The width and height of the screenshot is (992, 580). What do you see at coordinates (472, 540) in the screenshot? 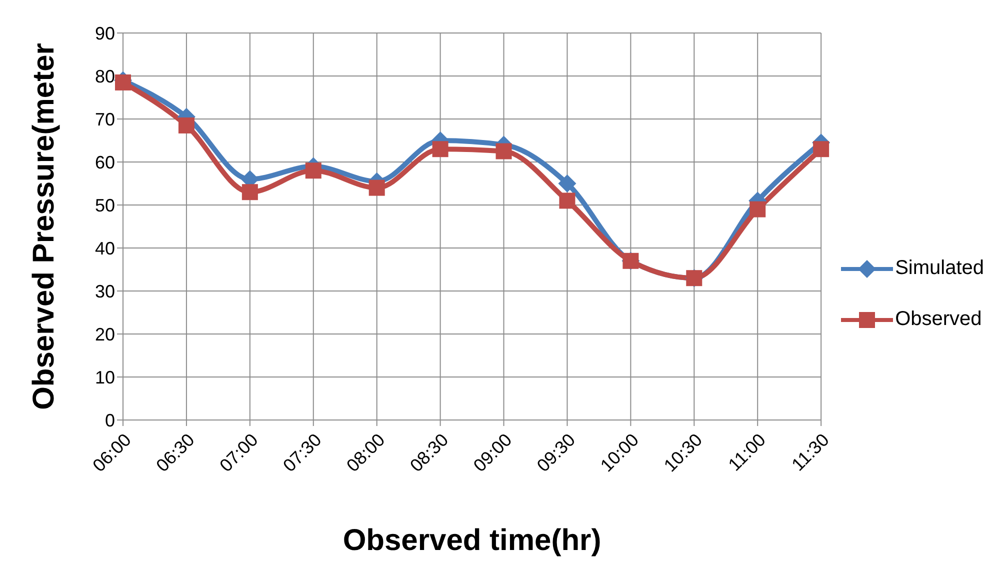
I see `x-axis-title: Observed time(hr)` at bounding box center [472, 540].